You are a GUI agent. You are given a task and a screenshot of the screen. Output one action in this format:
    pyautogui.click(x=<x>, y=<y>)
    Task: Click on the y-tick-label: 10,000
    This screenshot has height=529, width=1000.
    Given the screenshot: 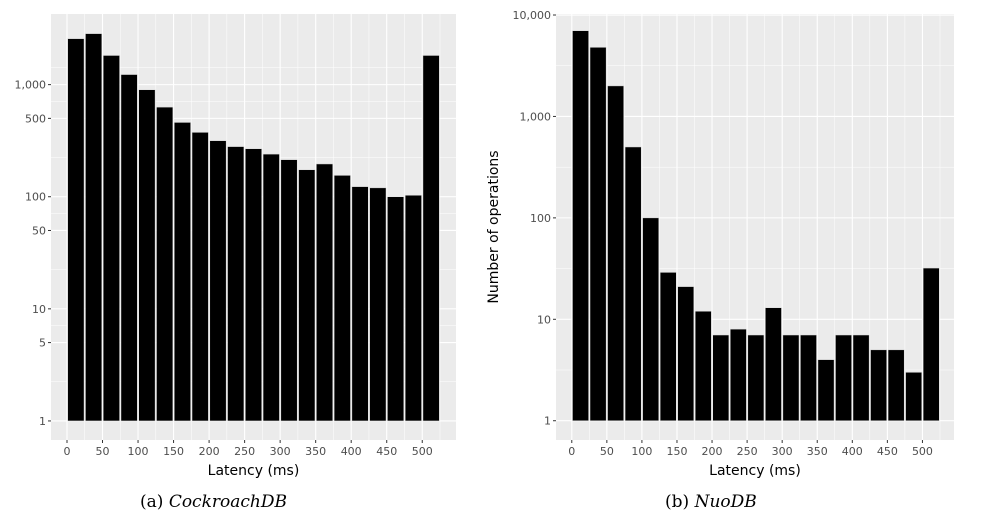 What is the action you would take?
    pyautogui.click(x=532, y=15)
    